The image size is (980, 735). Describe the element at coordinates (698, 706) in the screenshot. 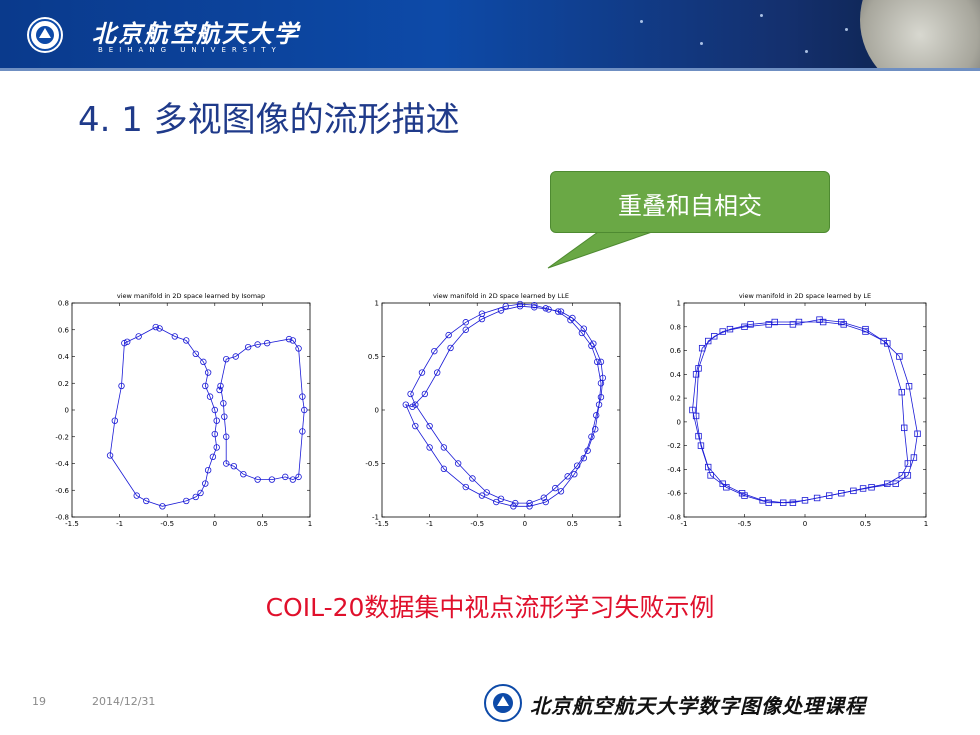

I see `footer-course-name: 北京航空航天大学数字图像处理课程` at that location.